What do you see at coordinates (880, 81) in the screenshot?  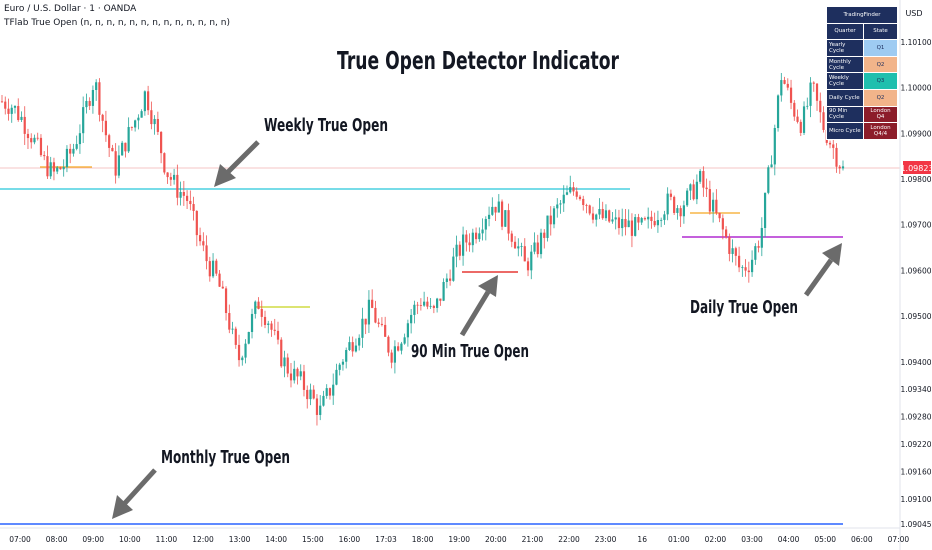 I see `panel-row-state: Q3` at bounding box center [880, 81].